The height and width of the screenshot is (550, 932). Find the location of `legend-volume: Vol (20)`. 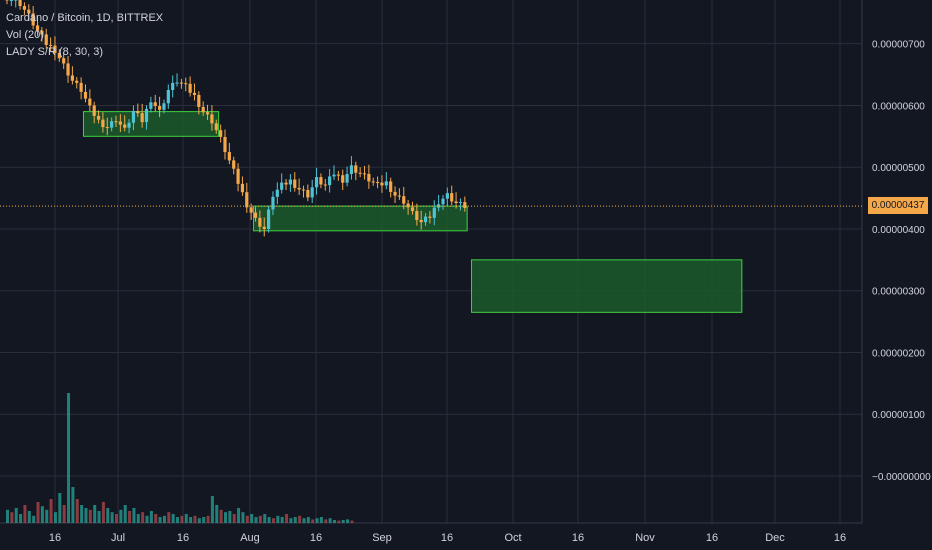

legend-volume: Vol (20) is located at coordinates (25, 35).